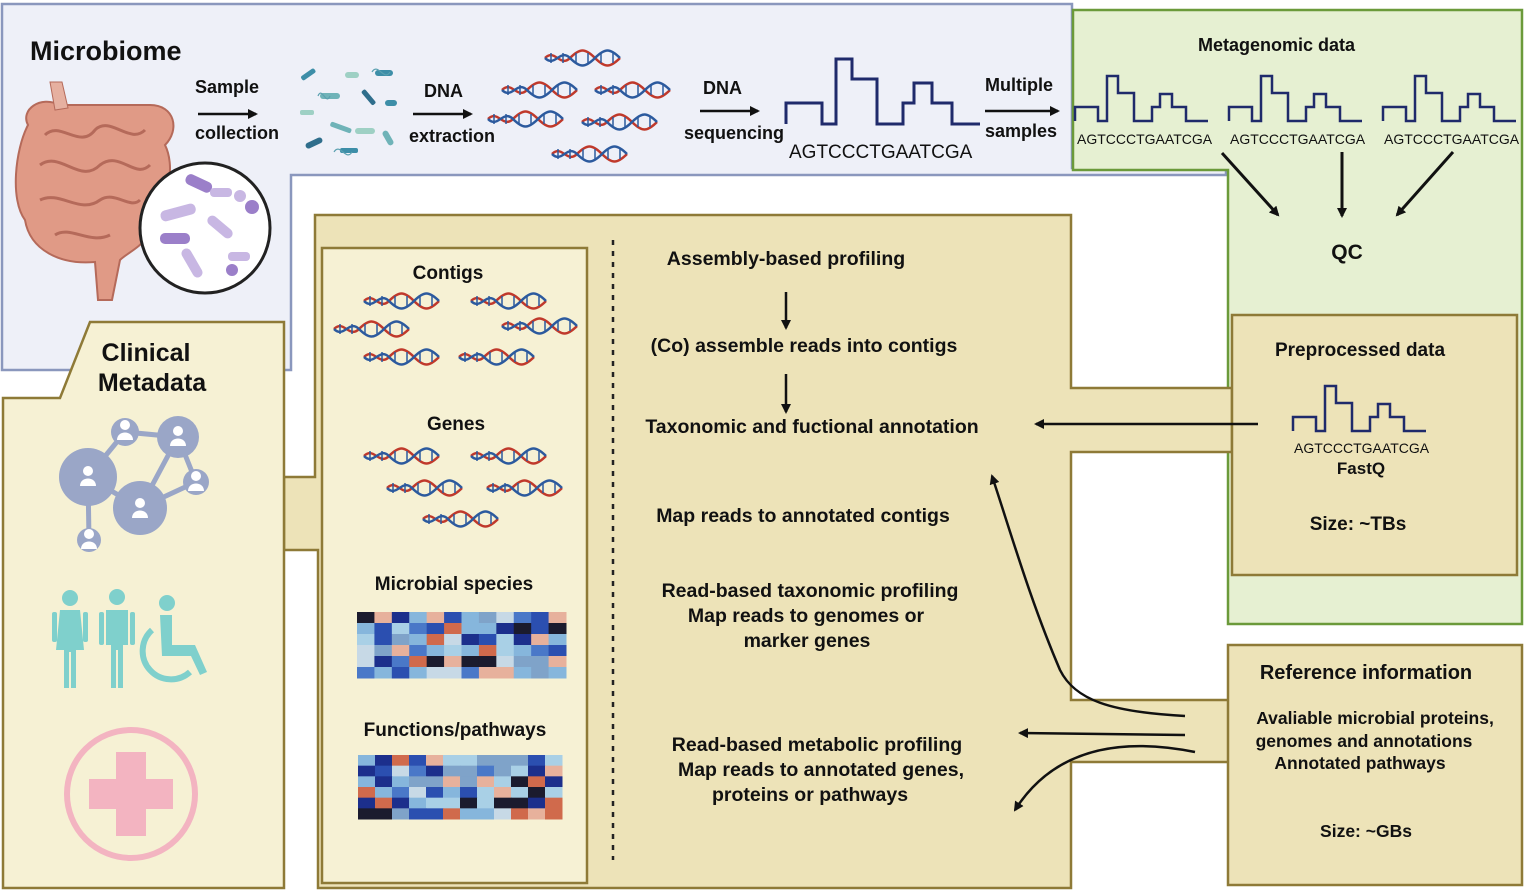  What do you see at coordinates (817, 745) in the screenshot?
I see `read-metabolic-step-1: Read-based metabolic profiling` at bounding box center [817, 745].